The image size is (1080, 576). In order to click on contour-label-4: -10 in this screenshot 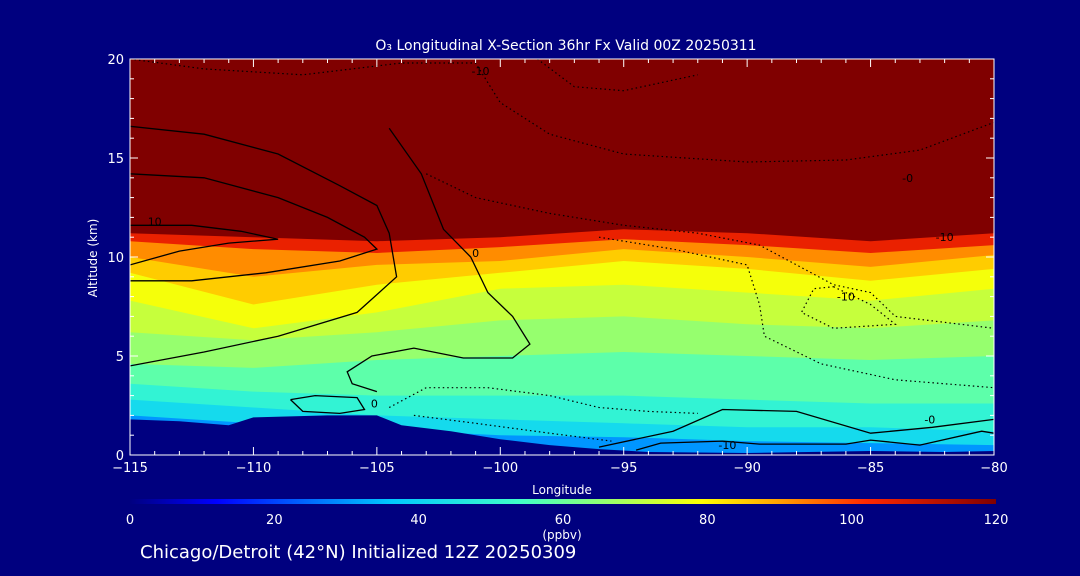, I will do `click(727, 445)`.